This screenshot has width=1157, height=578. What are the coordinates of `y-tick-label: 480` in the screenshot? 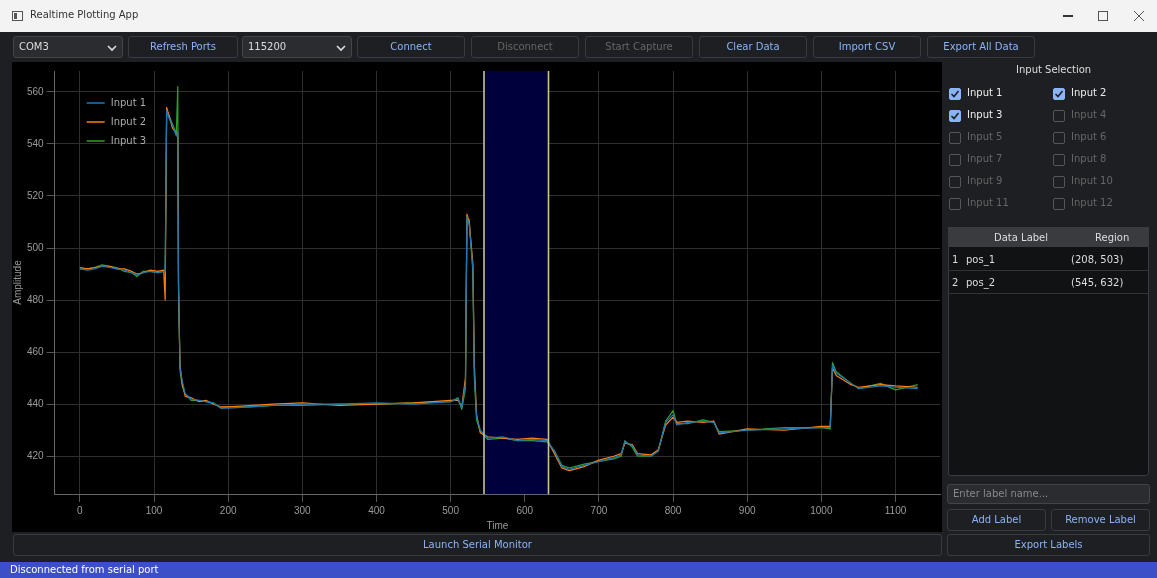 It's located at (36, 299).